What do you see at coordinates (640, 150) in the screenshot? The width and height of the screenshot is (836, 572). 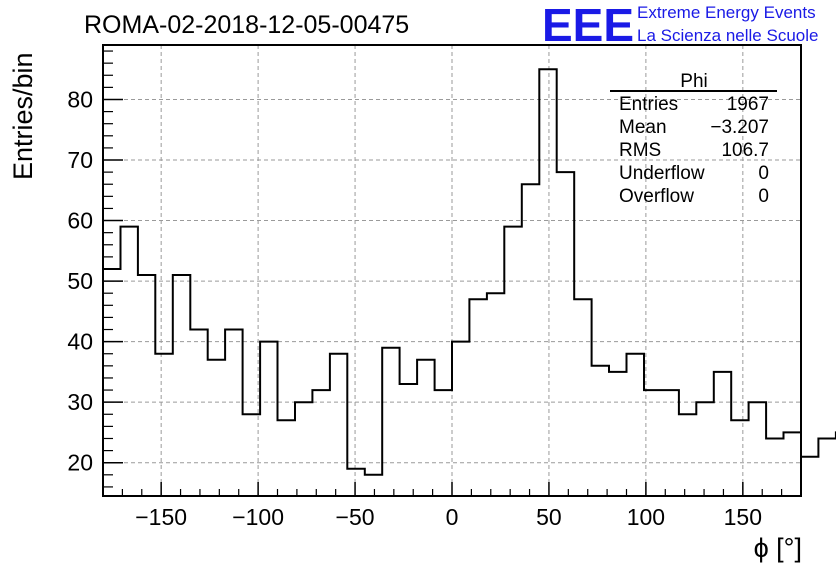 I see `stats-row-label: RMS` at bounding box center [640, 150].